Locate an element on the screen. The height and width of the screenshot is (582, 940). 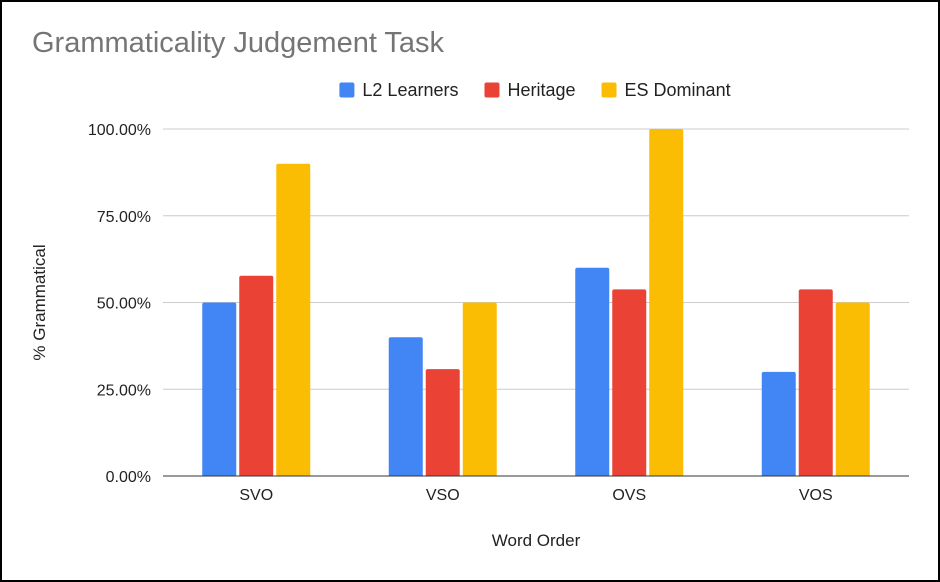
y-tick-label: 25.00% is located at coordinates (124, 390).